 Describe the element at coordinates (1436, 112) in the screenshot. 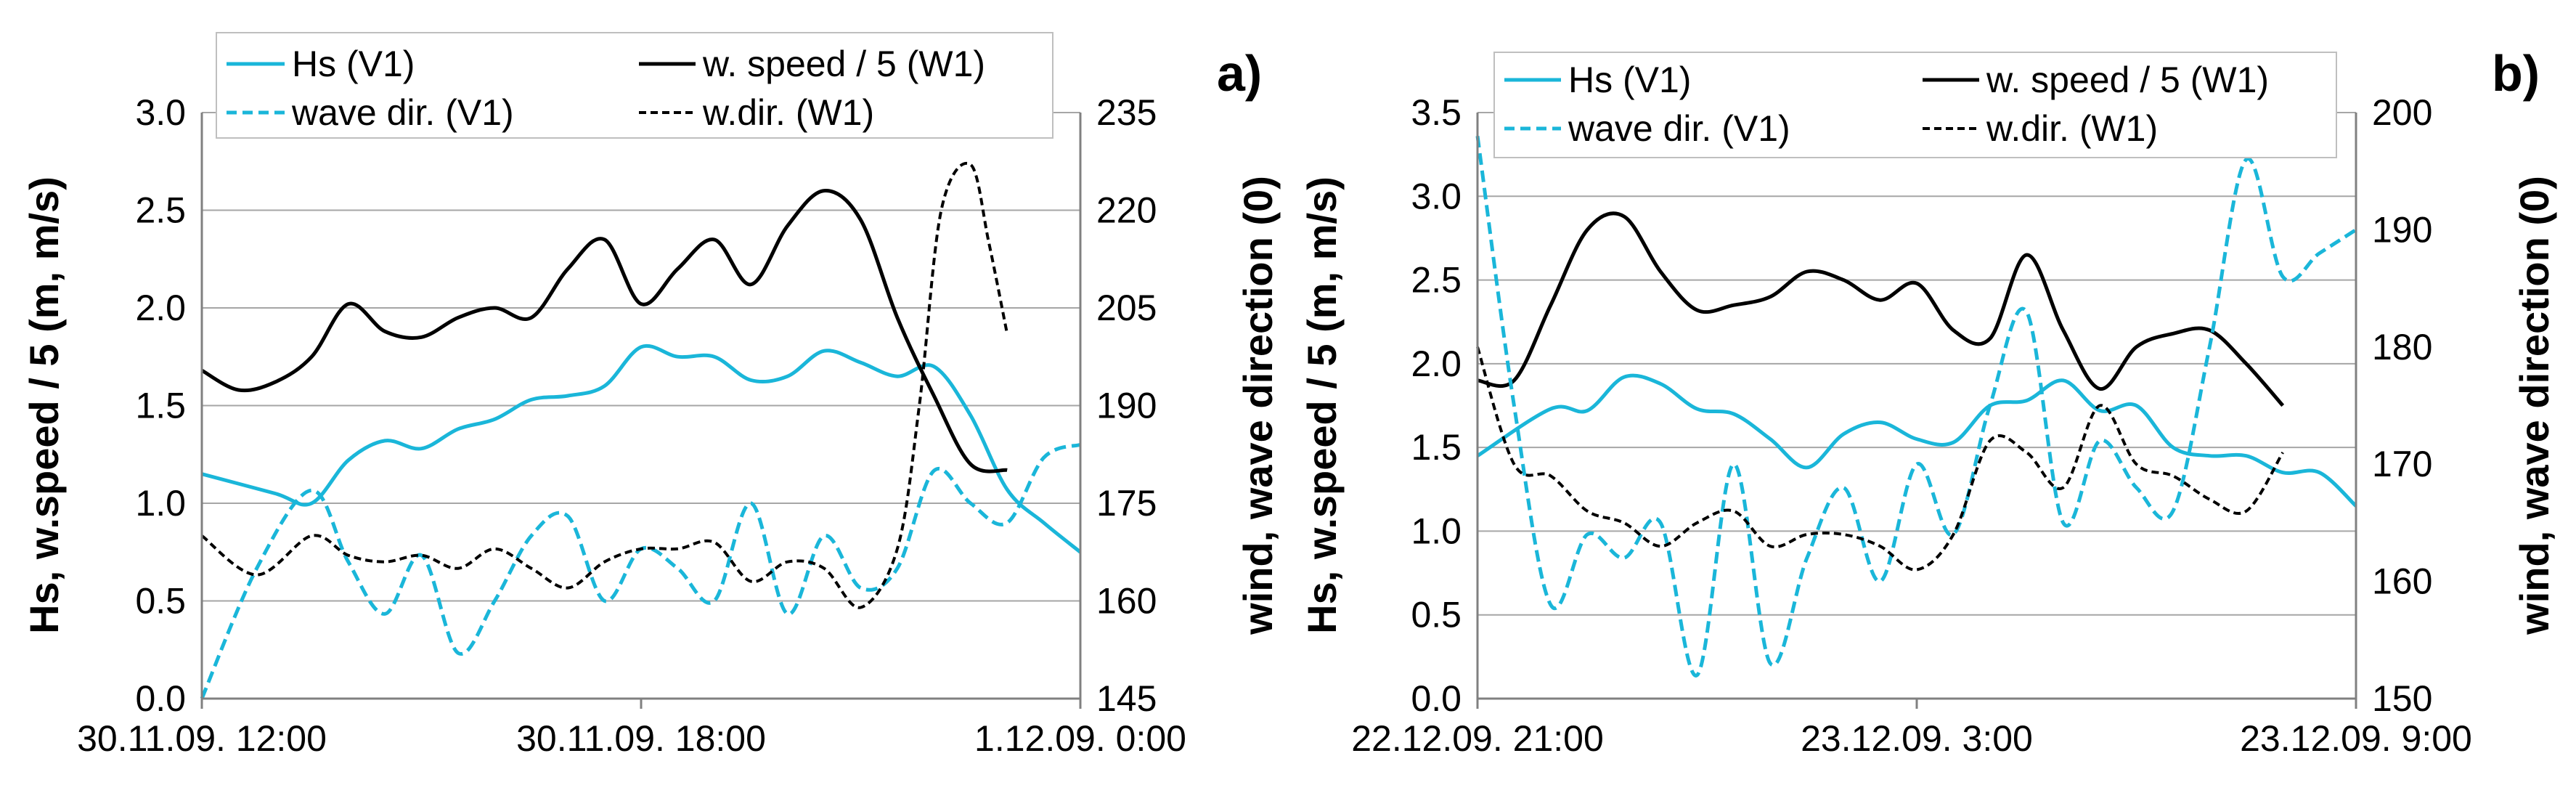

I see `y-tick-label: 3.5` at that location.